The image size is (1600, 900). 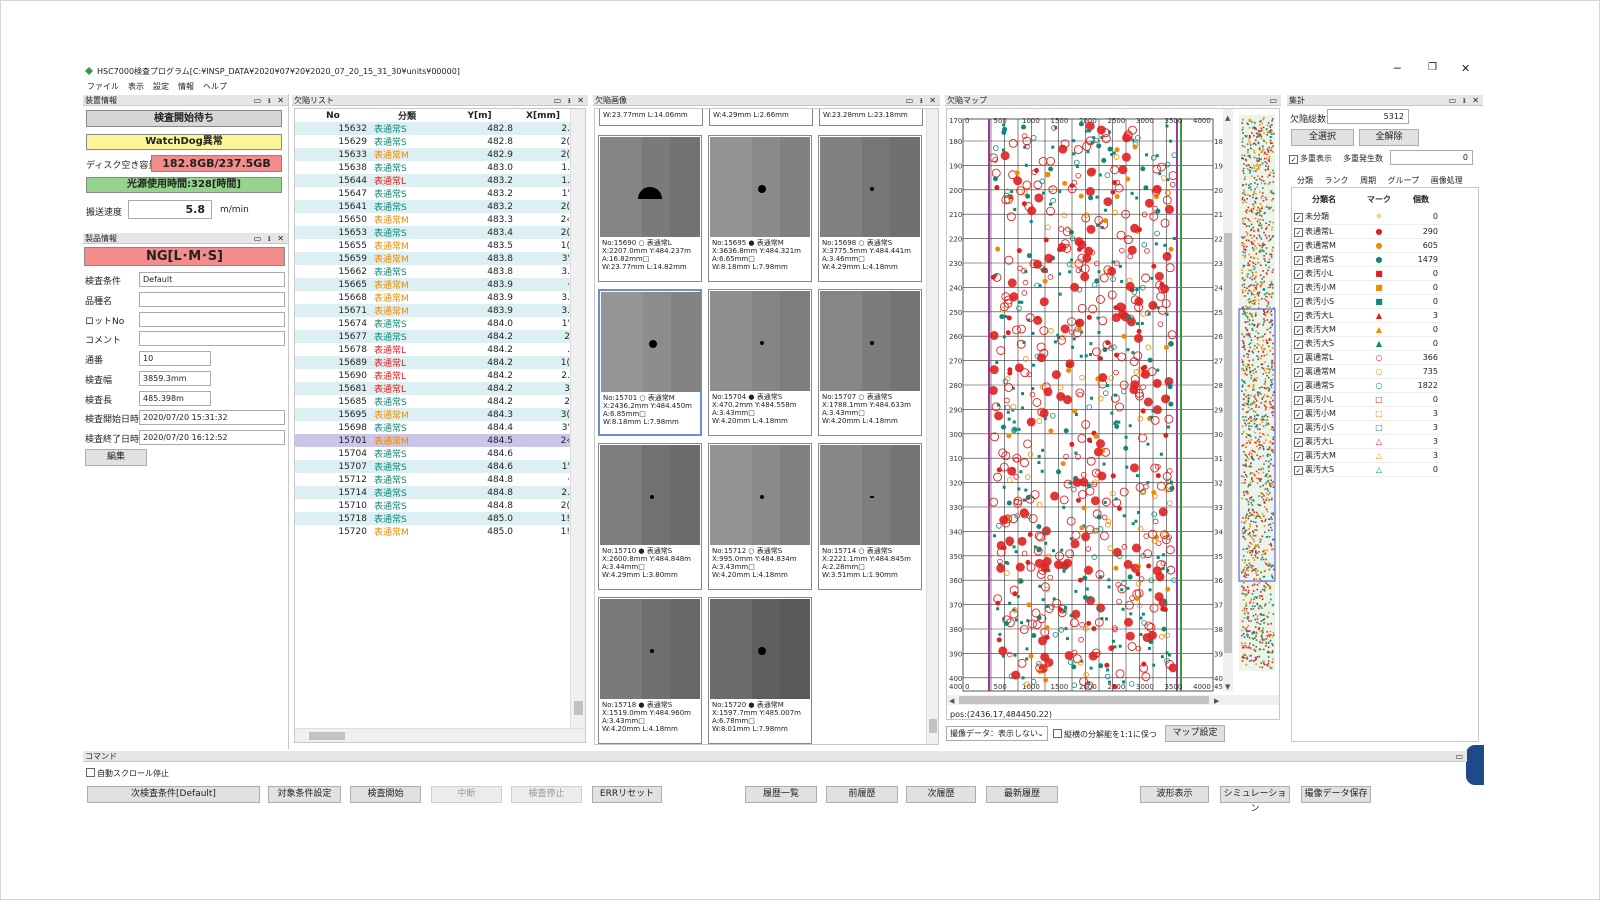 What do you see at coordinates (432, 427) in the screenshot?
I see `table-row: 15698 表通常S 484.4 3'` at bounding box center [432, 427].